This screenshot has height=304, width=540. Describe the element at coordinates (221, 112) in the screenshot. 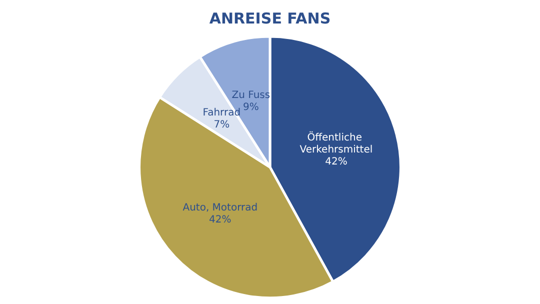

I see `slice-label: Fahrrad` at that location.